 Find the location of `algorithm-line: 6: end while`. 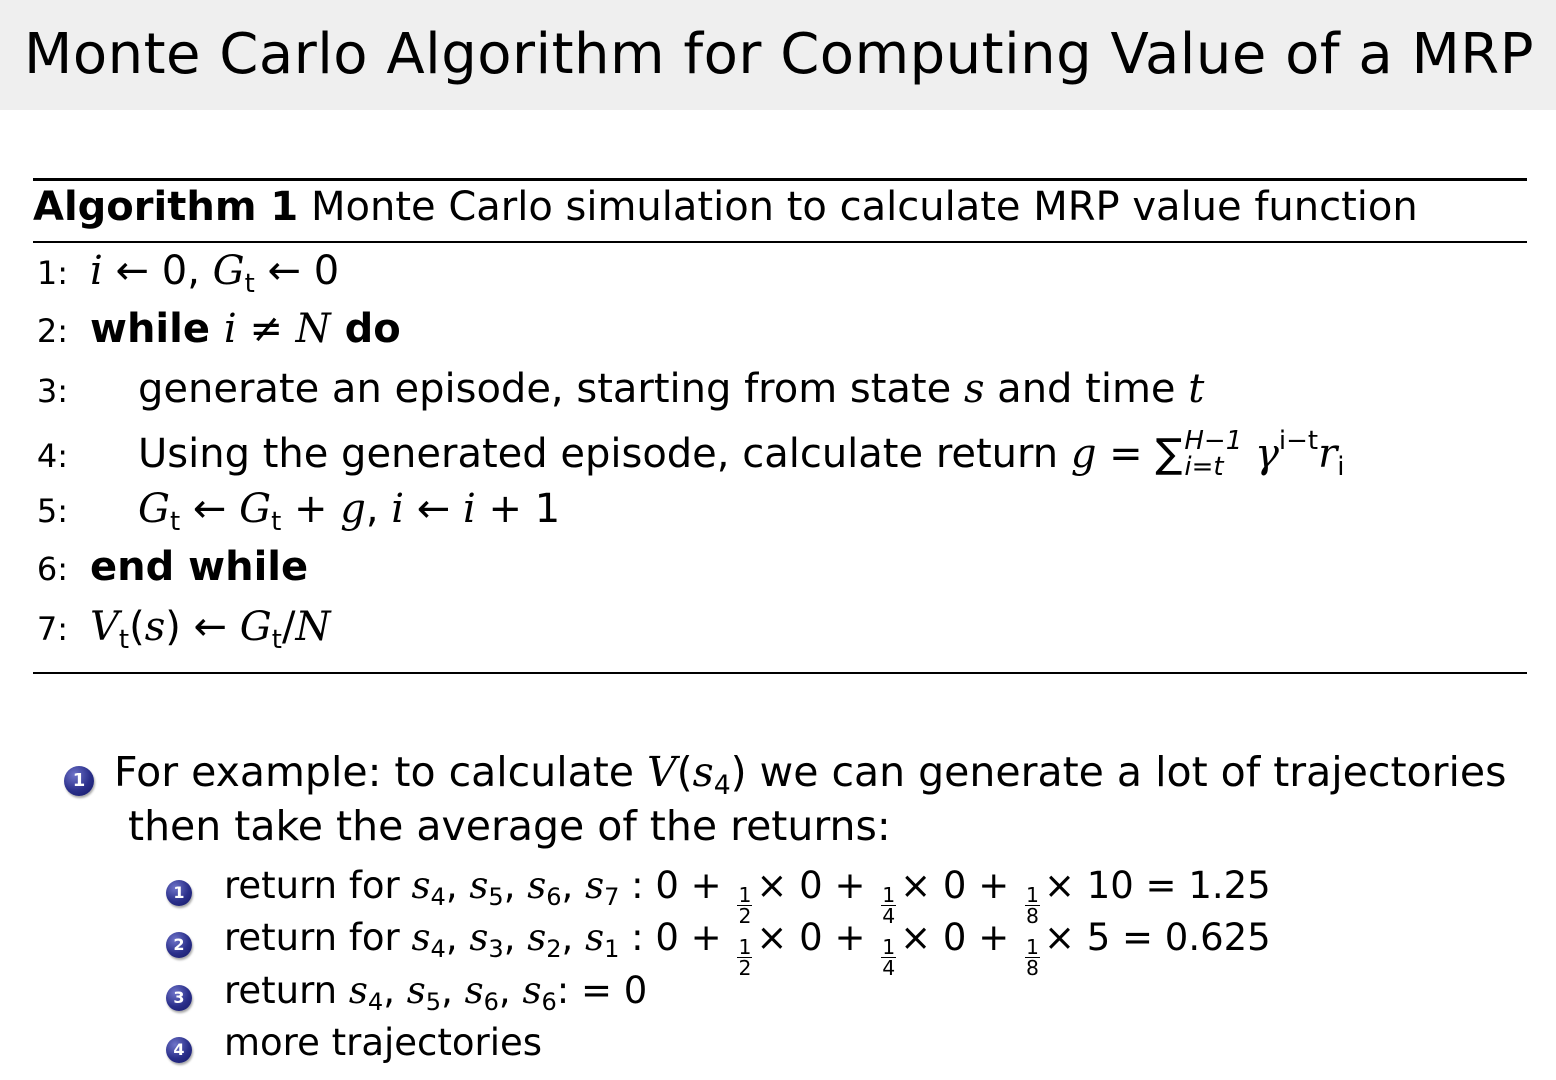

algorithm-line: 6: end while is located at coordinates (154, 572).